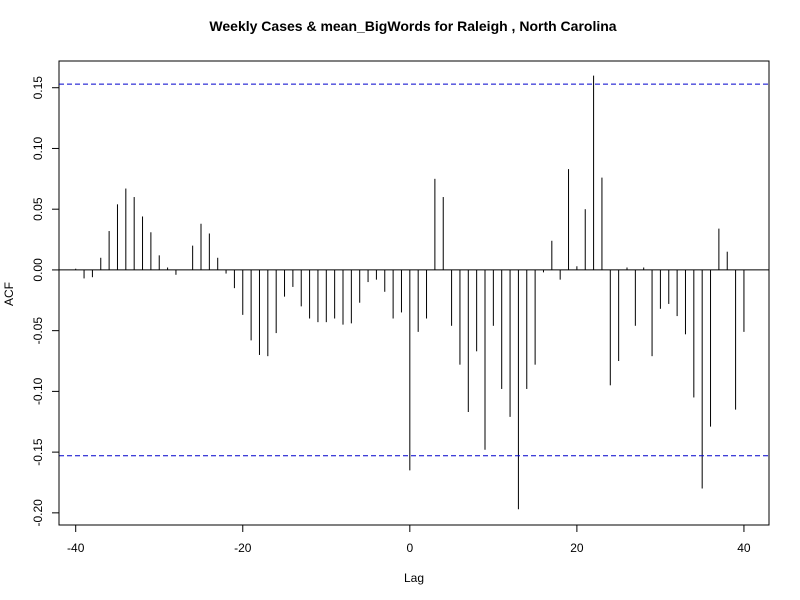 This screenshot has width=800, height=600. I want to click on x-tick-label: -20, so click(243, 548).